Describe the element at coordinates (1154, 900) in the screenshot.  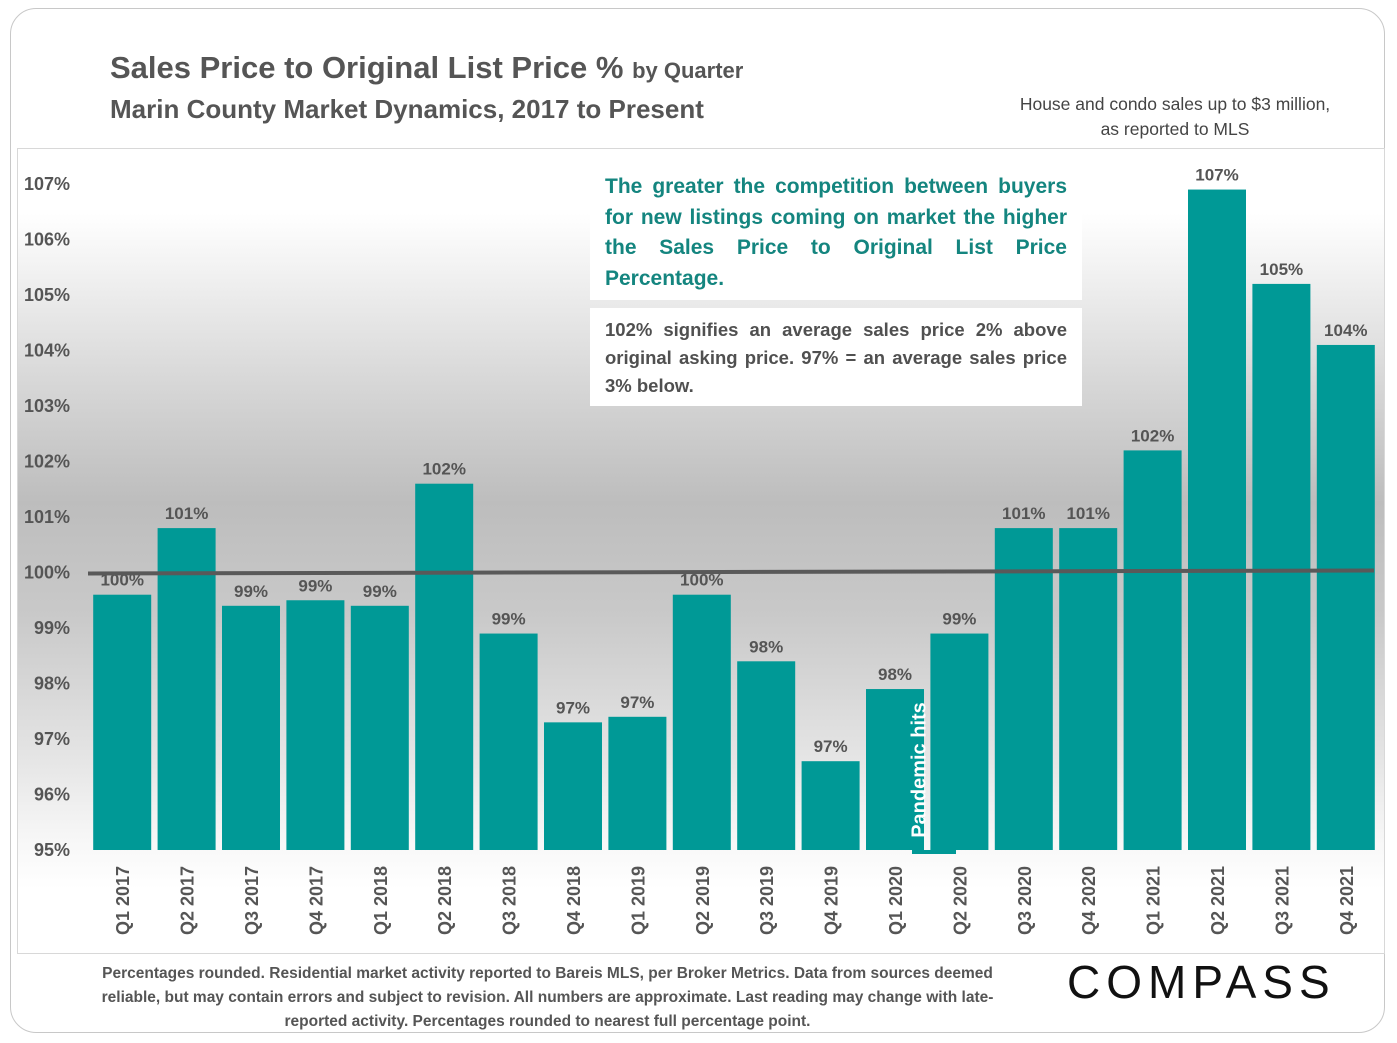
I see `x-tick-label: Q1 2021` at that location.